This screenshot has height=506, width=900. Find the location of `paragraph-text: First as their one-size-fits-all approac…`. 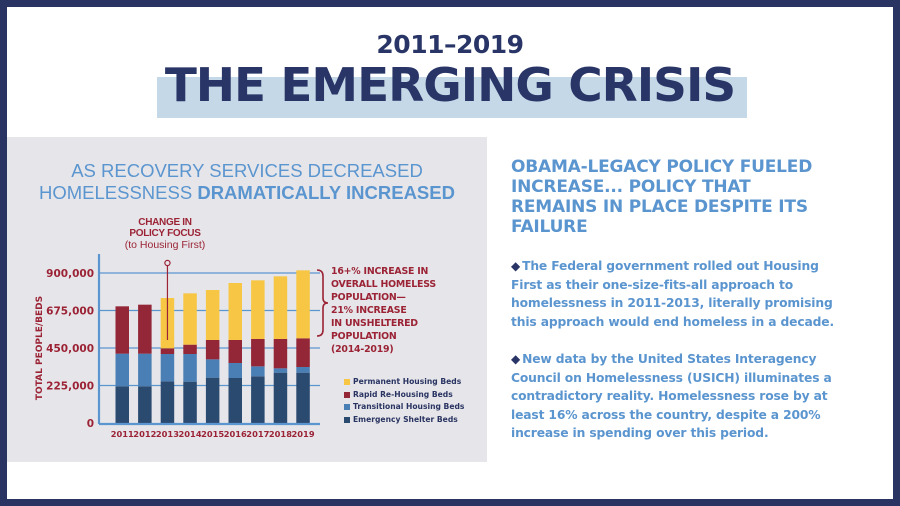

paragraph-text: First as their one-size-fits-all approac… is located at coordinates (652, 284).